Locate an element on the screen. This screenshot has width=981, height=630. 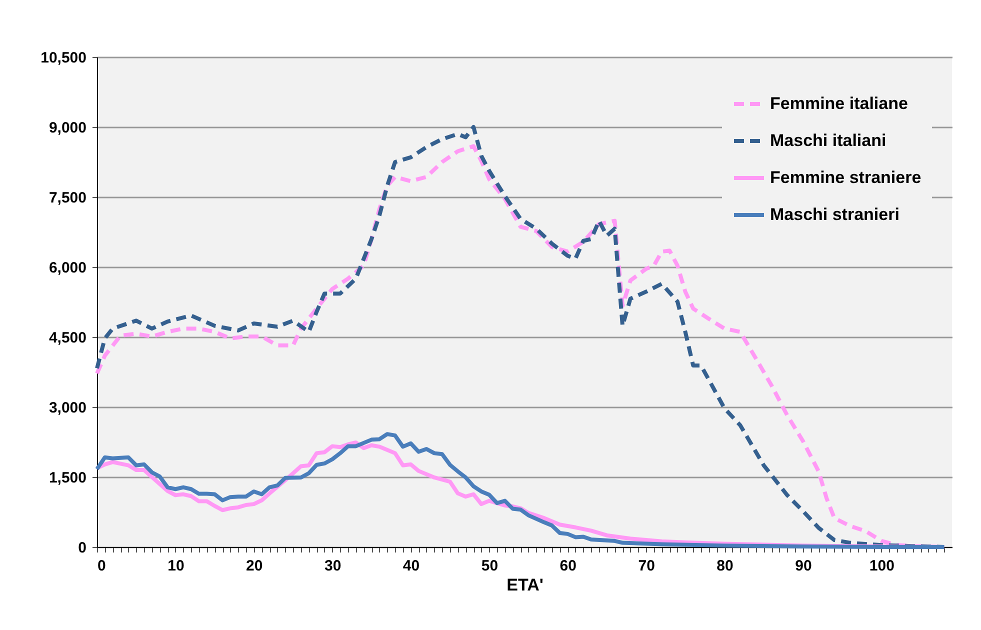
legend-label: Femmine straniere is located at coordinates (846, 177).